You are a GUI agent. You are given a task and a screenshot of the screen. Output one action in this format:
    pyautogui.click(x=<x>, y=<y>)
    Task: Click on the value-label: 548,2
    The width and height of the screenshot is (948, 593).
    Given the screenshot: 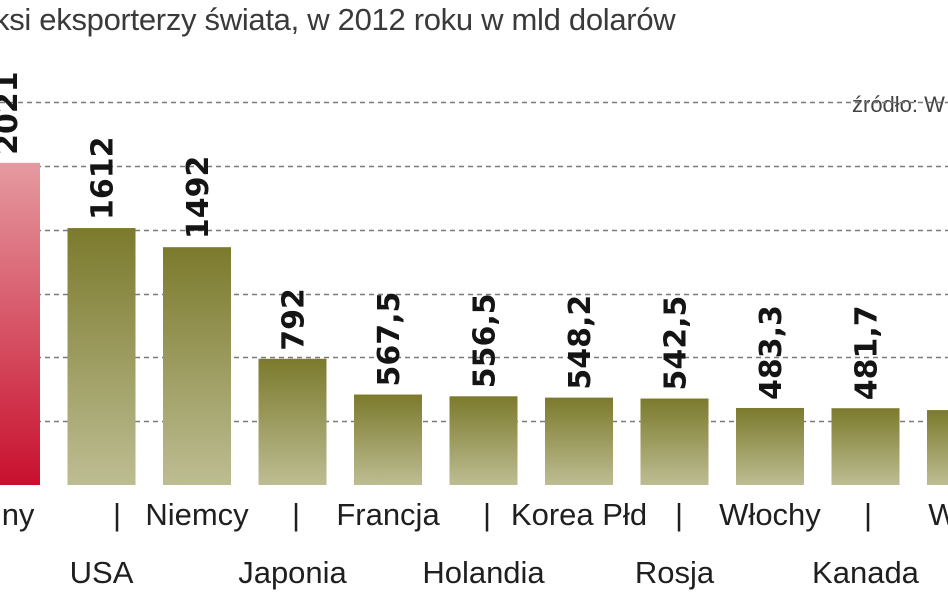 What is the action you would take?
    pyautogui.click(x=580, y=342)
    